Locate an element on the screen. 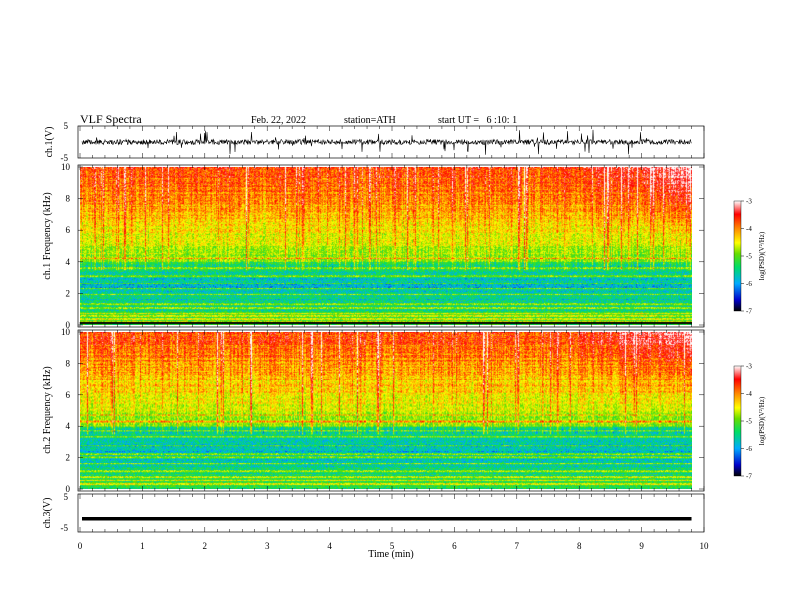  time-tick-label: 6 is located at coordinates (454, 546).